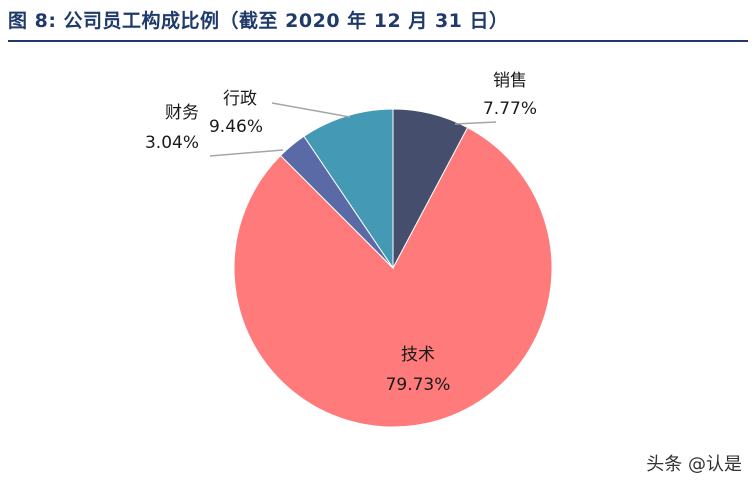 This screenshot has height=486, width=756. I want to click on slice-percent-label-2: 3.04%, so click(172, 143).